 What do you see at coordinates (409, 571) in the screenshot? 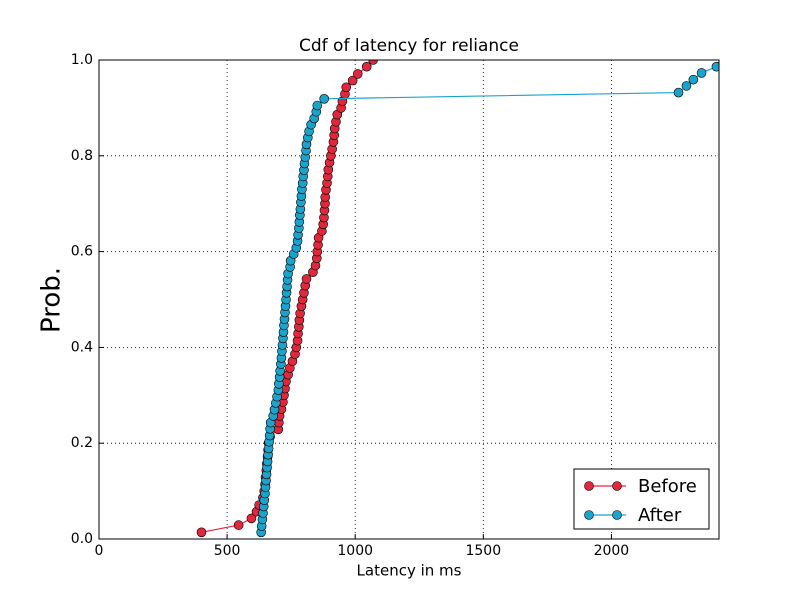
I see `x-axis-label: Latency in ms` at bounding box center [409, 571].